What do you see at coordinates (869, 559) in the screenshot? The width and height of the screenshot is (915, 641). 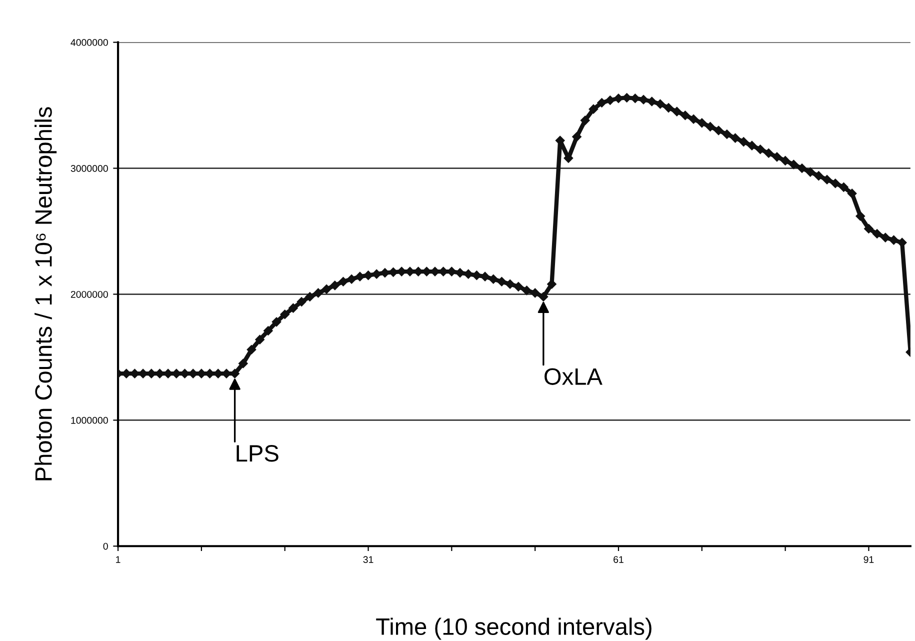 I see `x-tick-label: 91` at bounding box center [869, 559].